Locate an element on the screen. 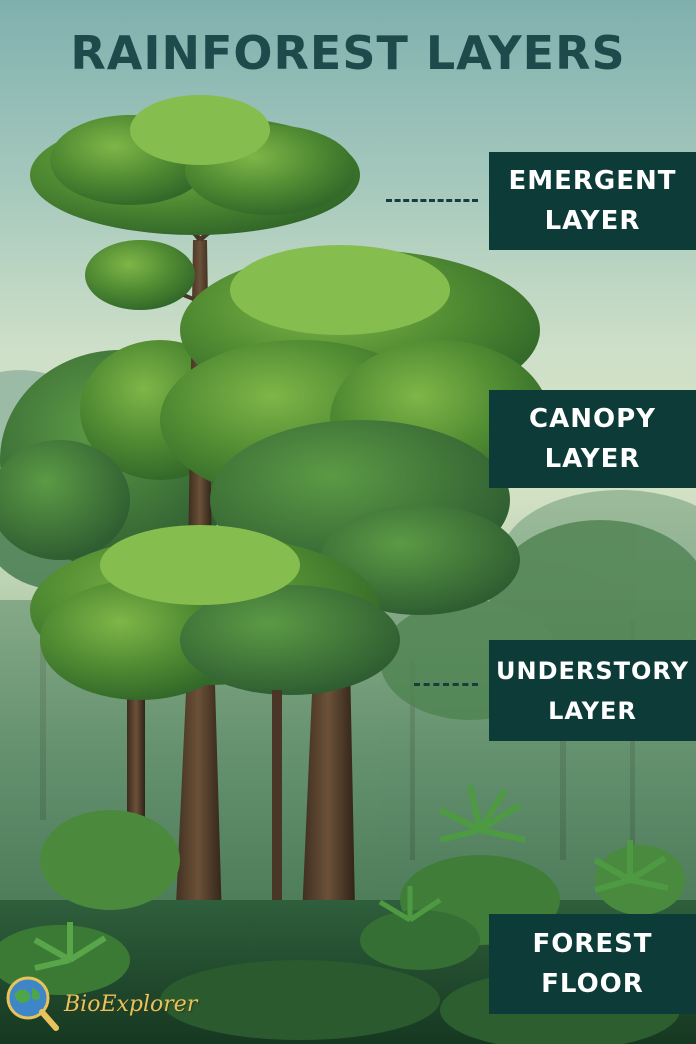  globe-magnifier-icon is located at coordinates (32, 1003).